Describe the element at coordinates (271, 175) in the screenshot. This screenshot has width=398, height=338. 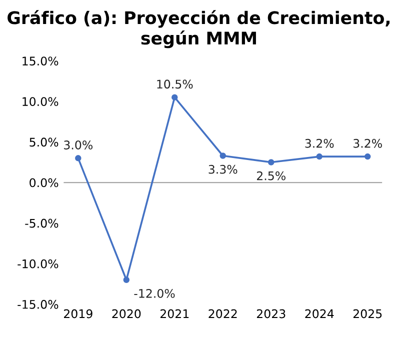
I see `data-label: 2.5%` at that location.